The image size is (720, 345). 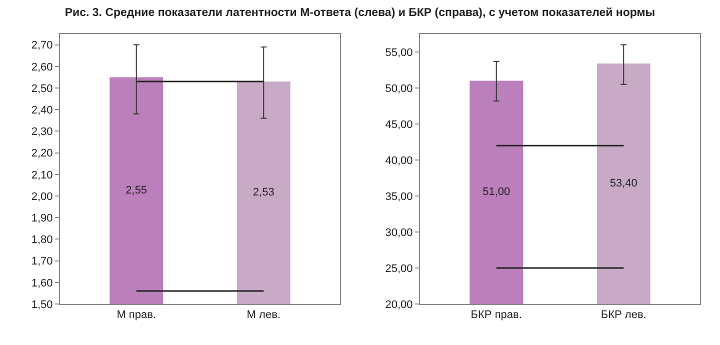 What do you see at coordinates (399, 196) in the screenshot?
I see `y-tick-label: 35,00` at bounding box center [399, 196].